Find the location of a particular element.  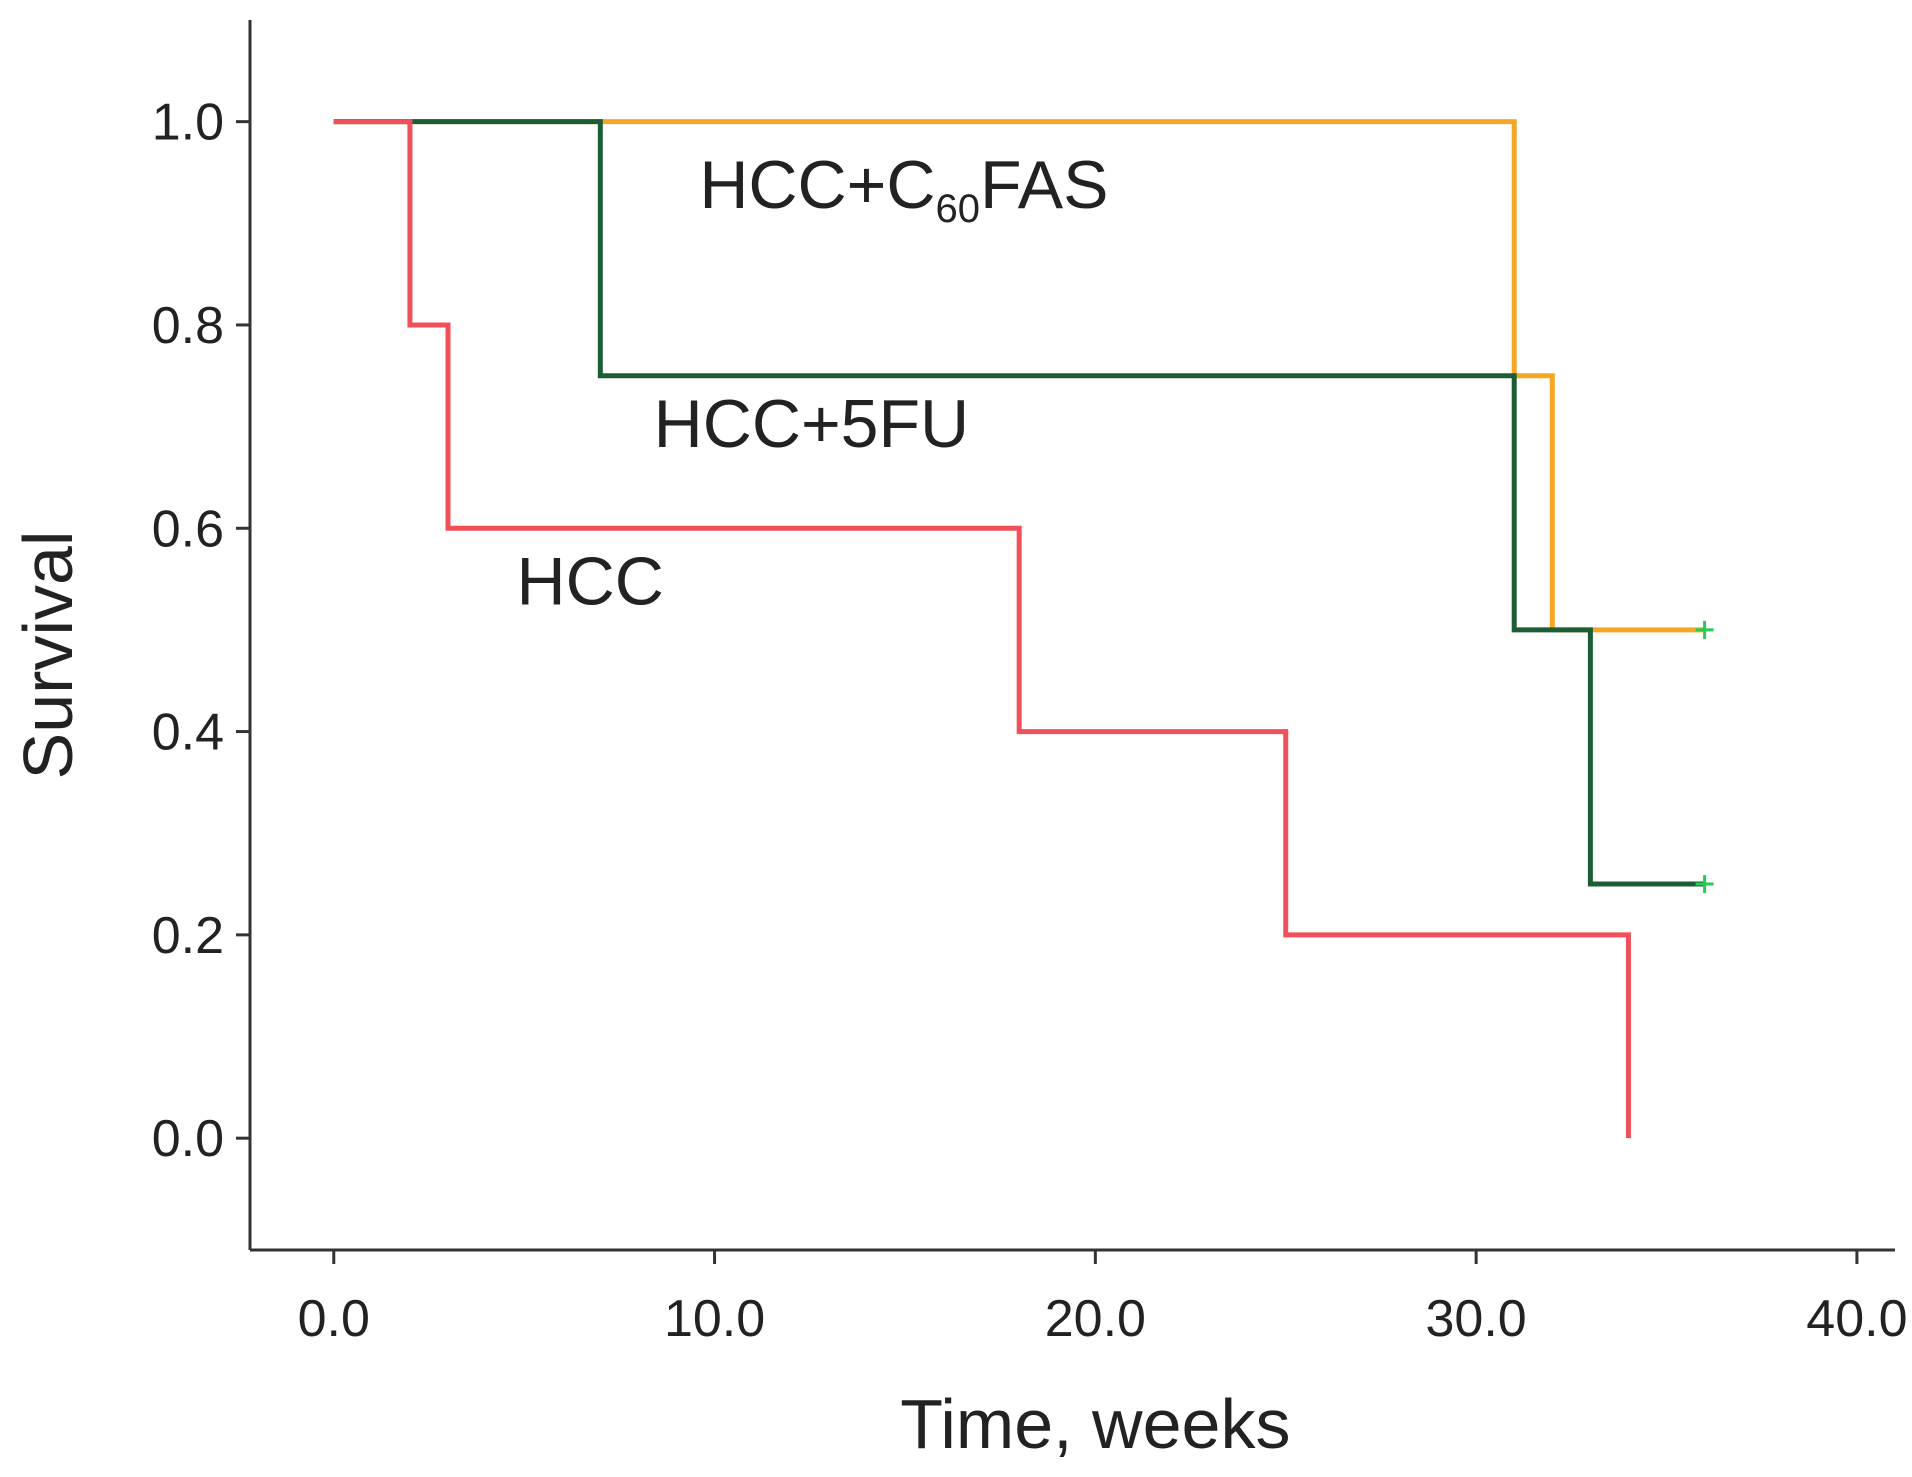

x-tick-label: 0.0 is located at coordinates (334, 1319).